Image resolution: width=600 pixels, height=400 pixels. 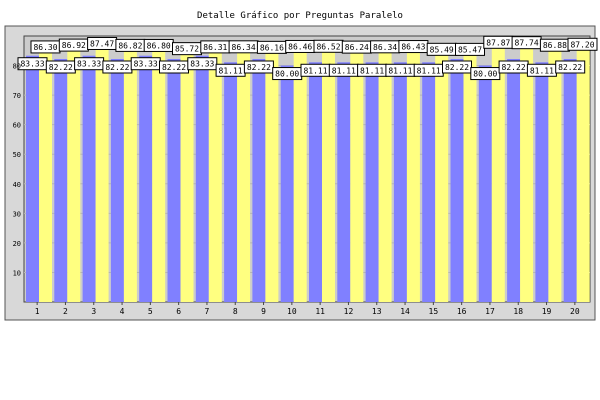 What do you see at coordinates (554, 45) in the screenshot?
I see `data-label: 86.88` at bounding box center [554, 45].